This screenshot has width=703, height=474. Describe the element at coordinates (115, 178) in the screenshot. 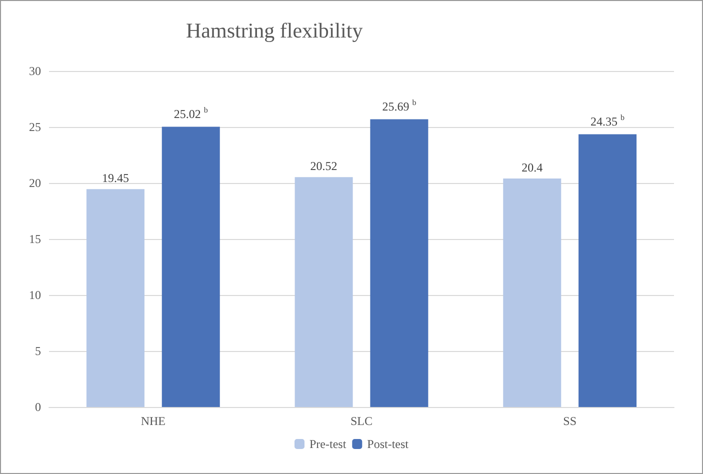

I see `data-label: 19.45` at that location.